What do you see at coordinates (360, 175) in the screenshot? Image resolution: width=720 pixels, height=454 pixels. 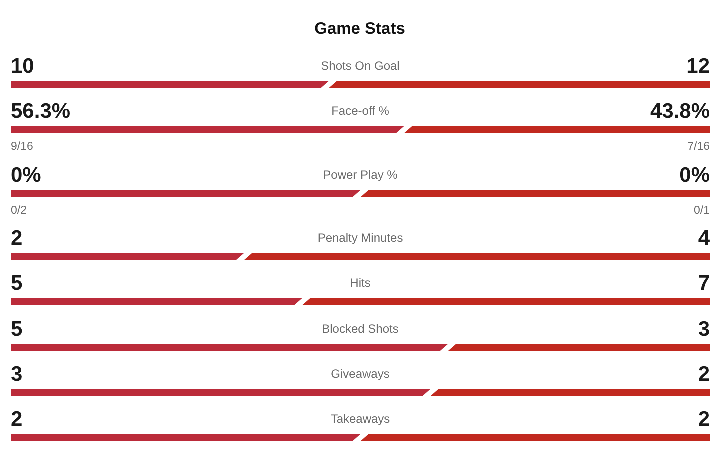 I see `y-tick-label: Power Play %` at bounding box center [360, 175].